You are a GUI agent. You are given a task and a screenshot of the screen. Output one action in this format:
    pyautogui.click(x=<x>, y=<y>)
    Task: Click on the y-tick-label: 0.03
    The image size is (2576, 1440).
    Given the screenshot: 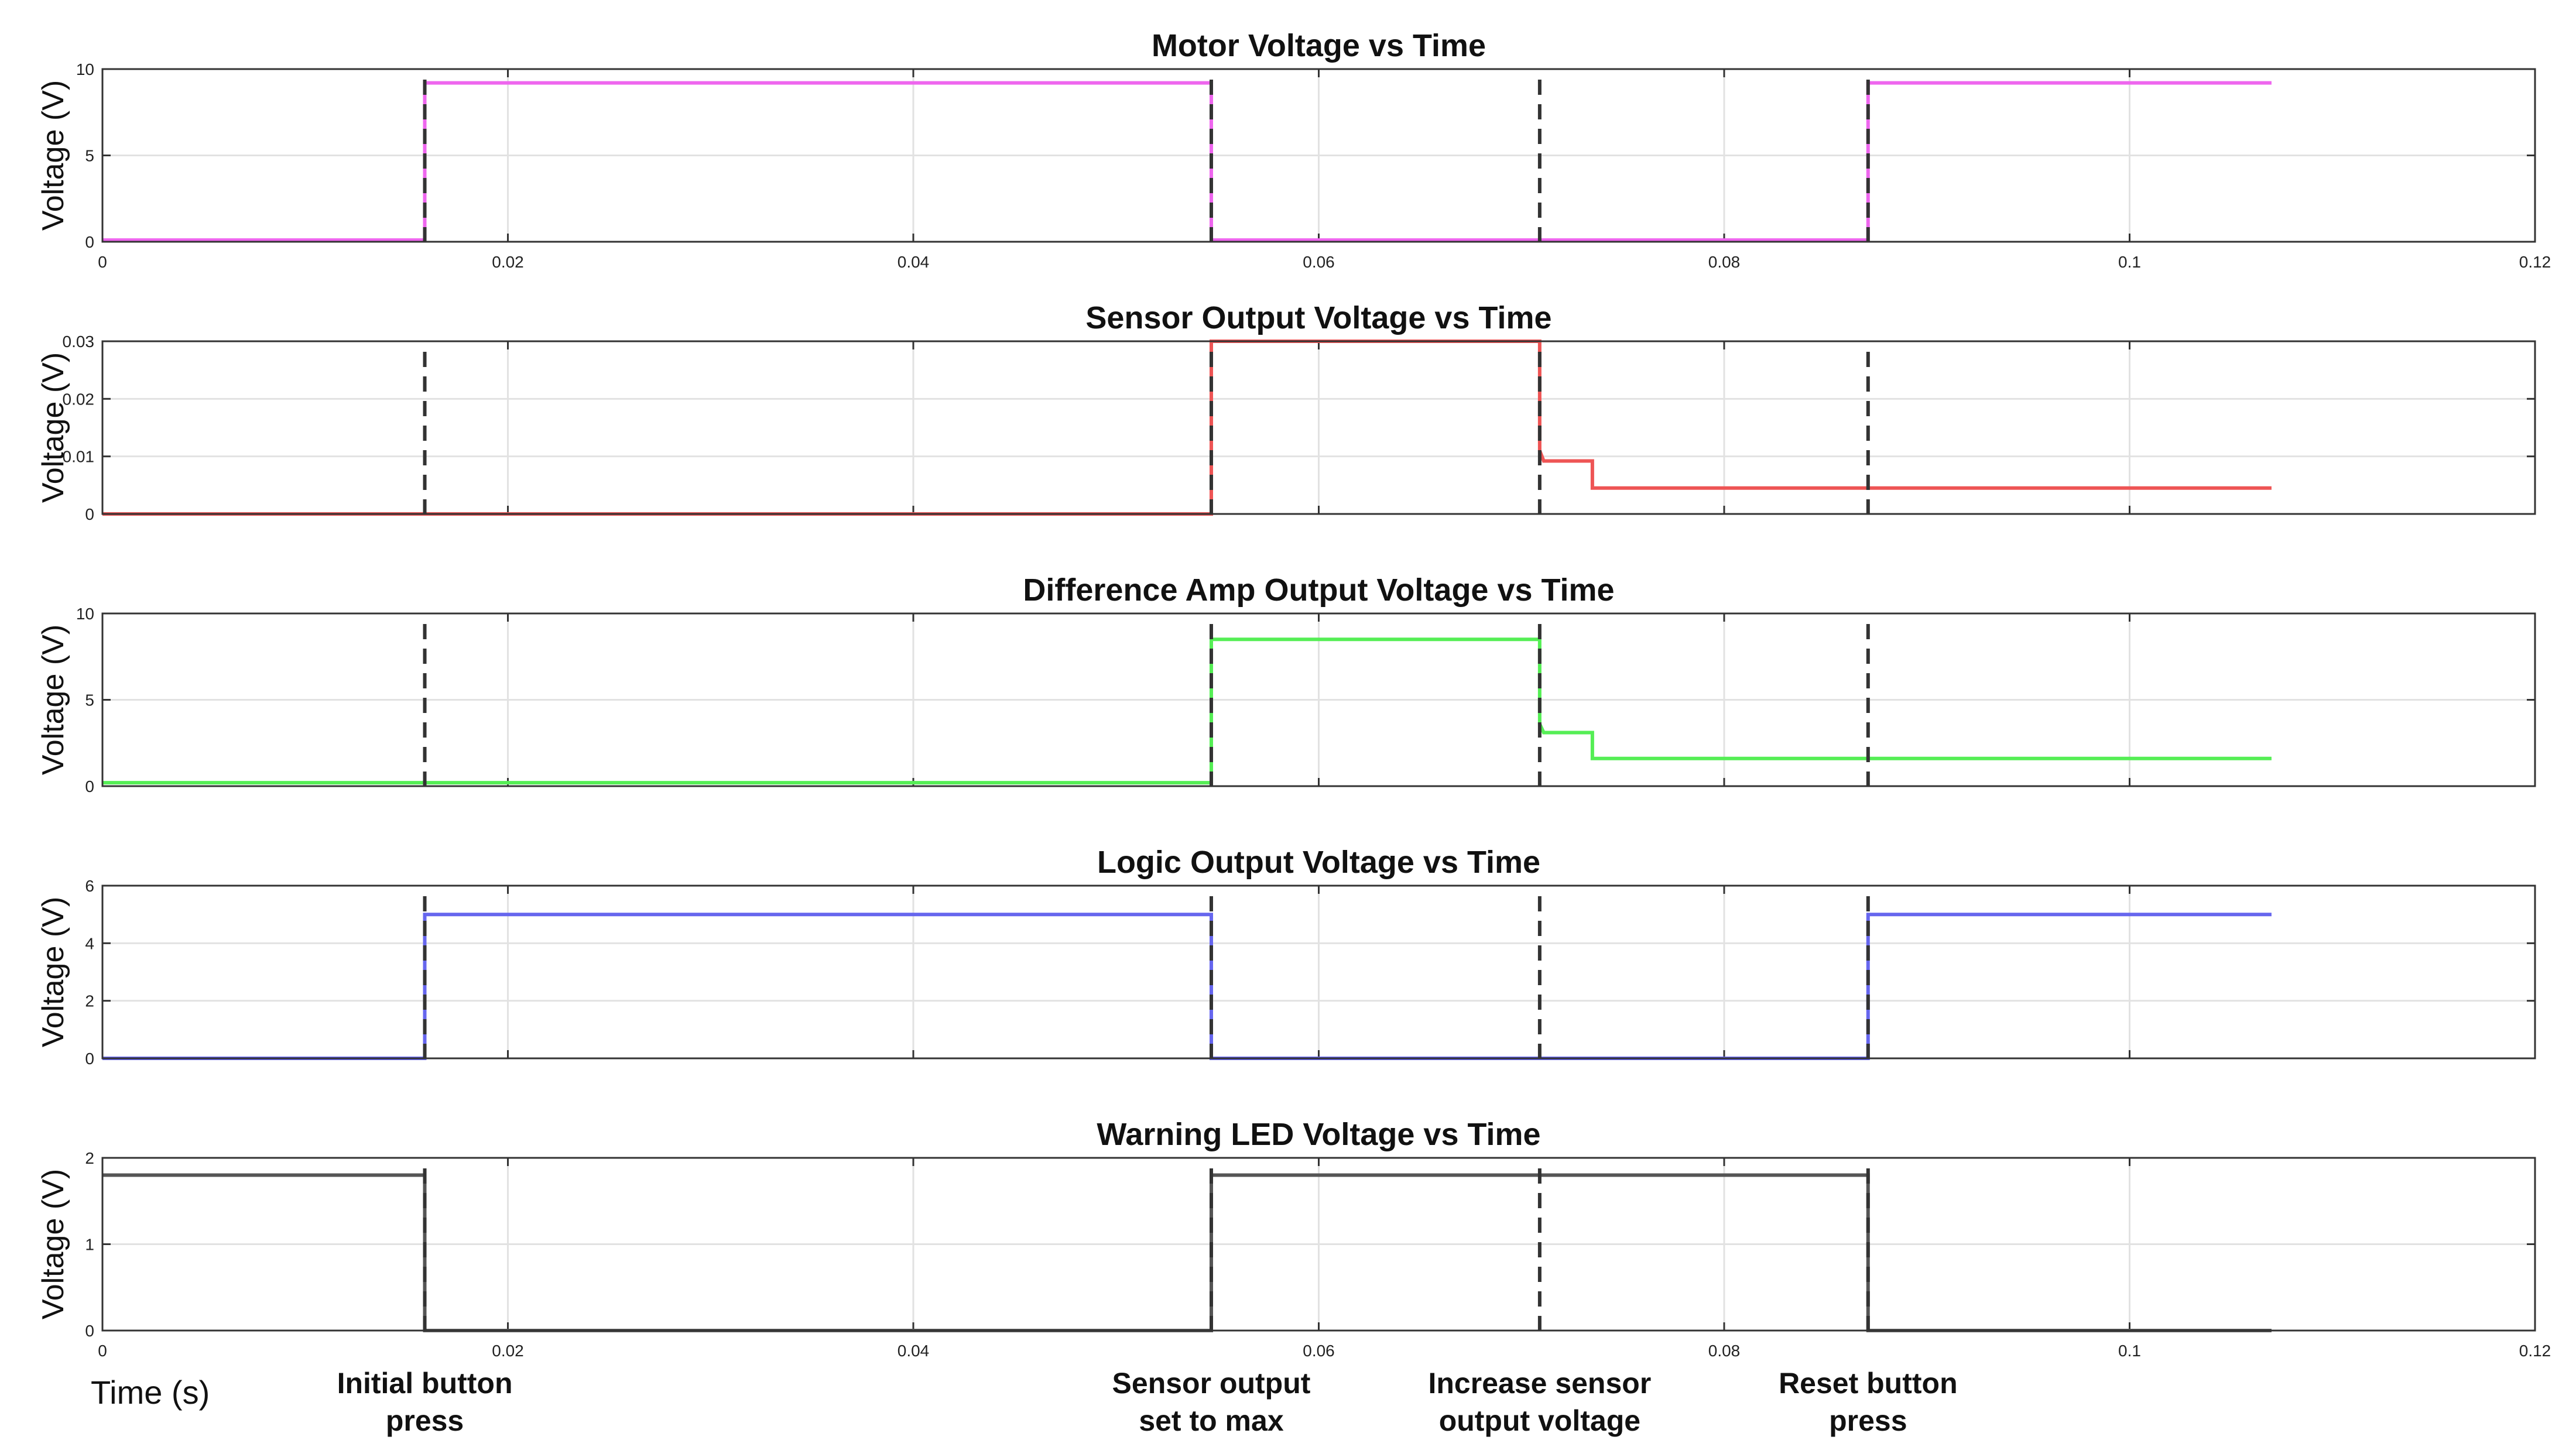 What is the action you would take?
    pyautogui.click(x=79, y=341)
    